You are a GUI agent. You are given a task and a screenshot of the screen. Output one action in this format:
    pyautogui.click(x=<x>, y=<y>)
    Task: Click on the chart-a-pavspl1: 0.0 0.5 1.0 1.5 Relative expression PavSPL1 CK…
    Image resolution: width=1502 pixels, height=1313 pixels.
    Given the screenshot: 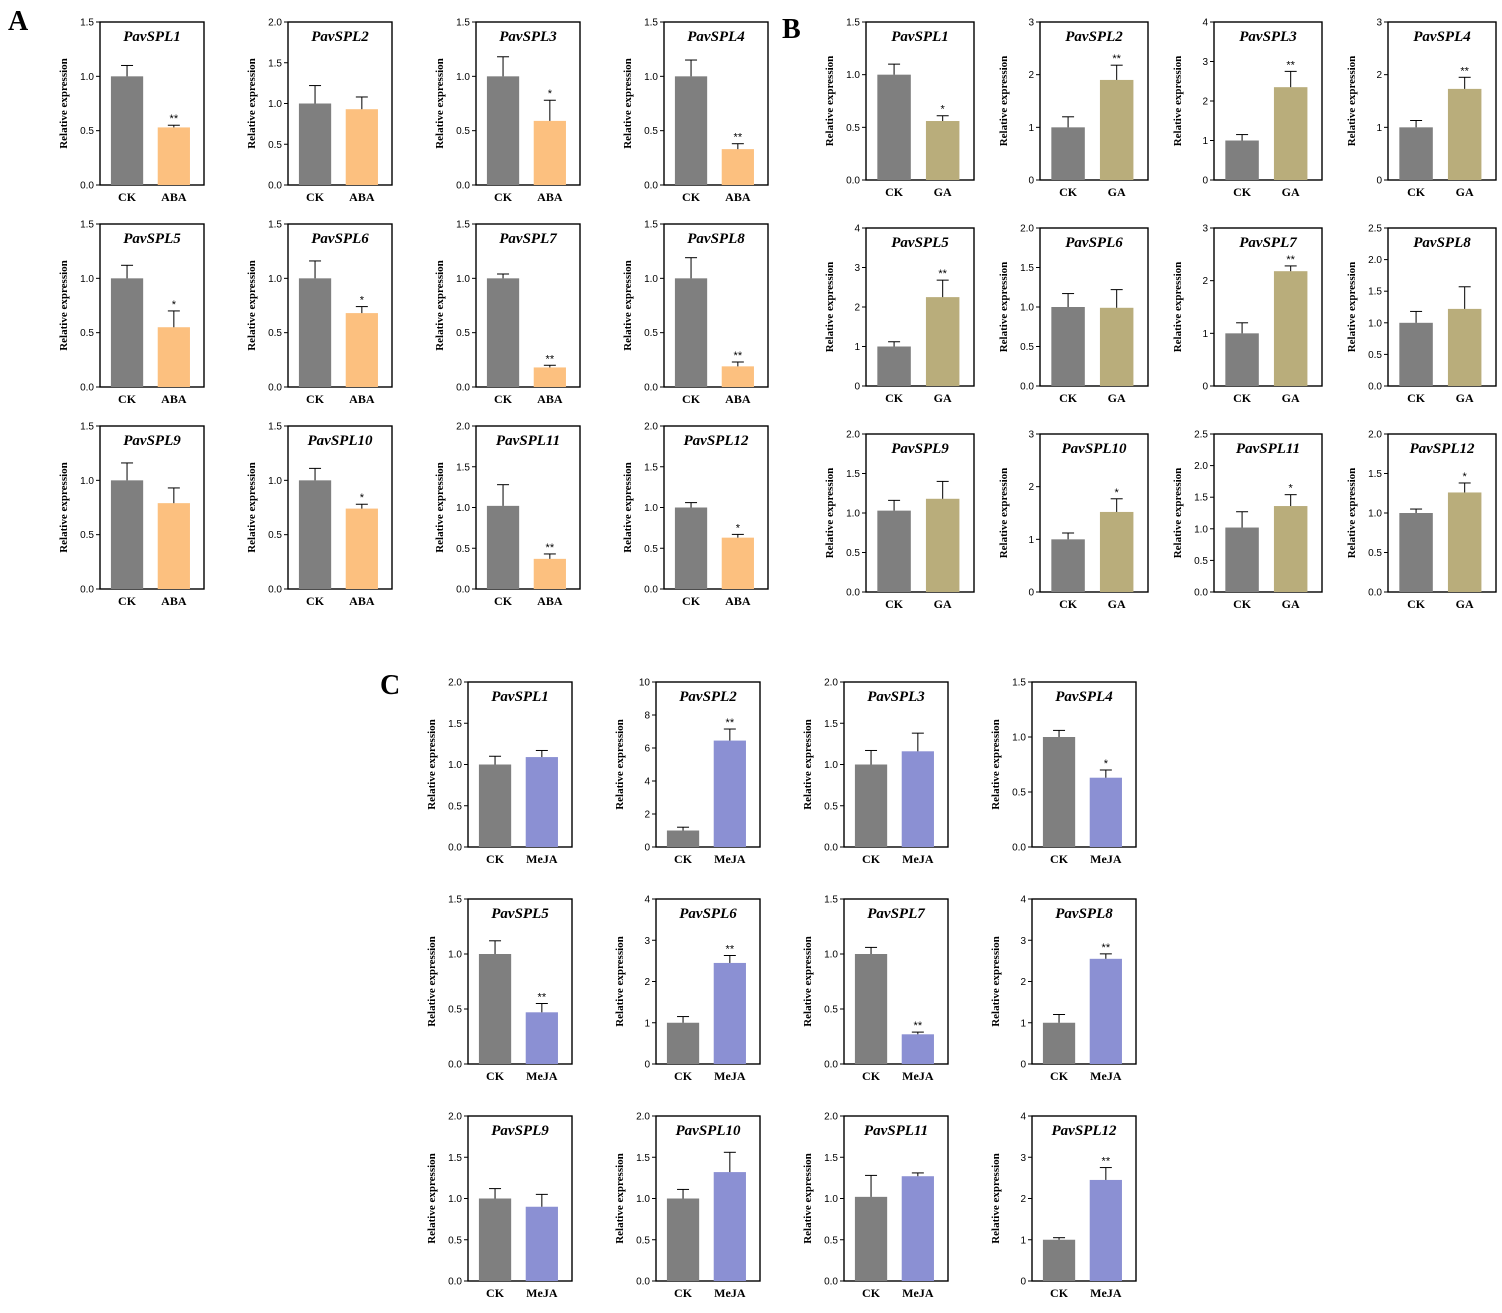 What is the action you would take?
    pyautogui.click(x=131, y=111)
    